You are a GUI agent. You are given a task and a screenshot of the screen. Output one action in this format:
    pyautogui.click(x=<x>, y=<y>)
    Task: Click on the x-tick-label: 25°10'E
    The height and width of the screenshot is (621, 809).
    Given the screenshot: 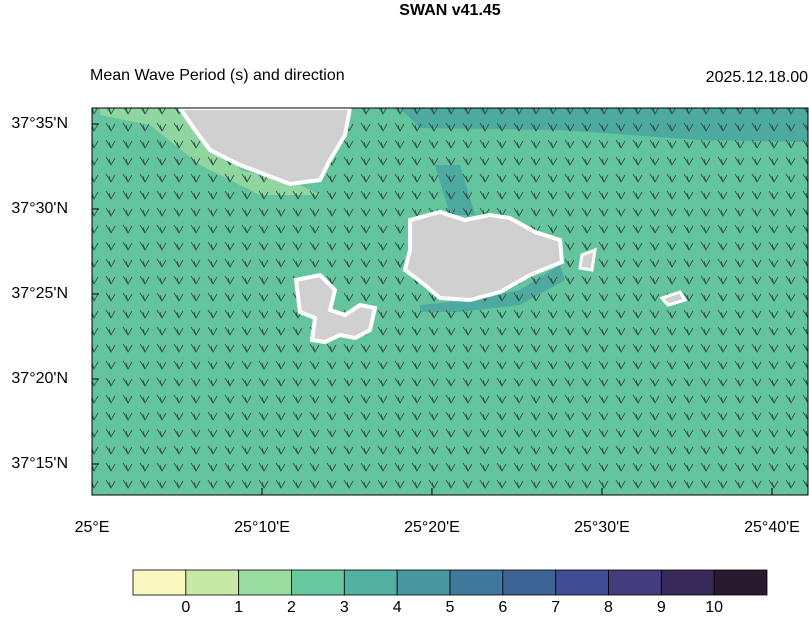 What is the action you would take?
    pyautogui.click(x=262, y=527)
    